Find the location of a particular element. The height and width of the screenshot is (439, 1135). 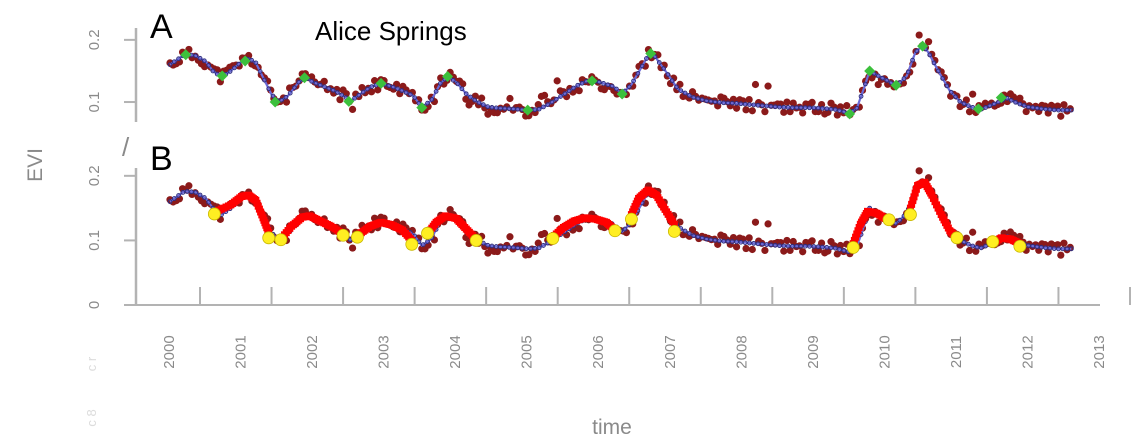

x-tick-label-2013: 2013 is located at coordinates (1099, 351).